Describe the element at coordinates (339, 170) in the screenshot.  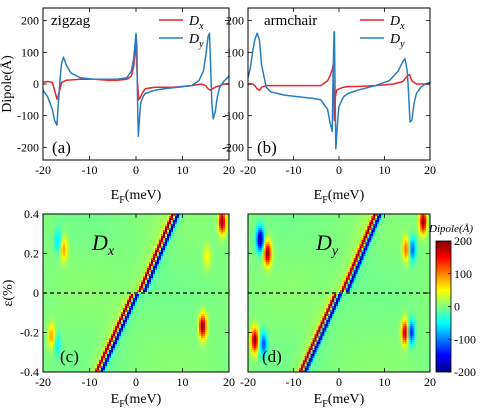
I see `x-tick-label: 0` at that location.